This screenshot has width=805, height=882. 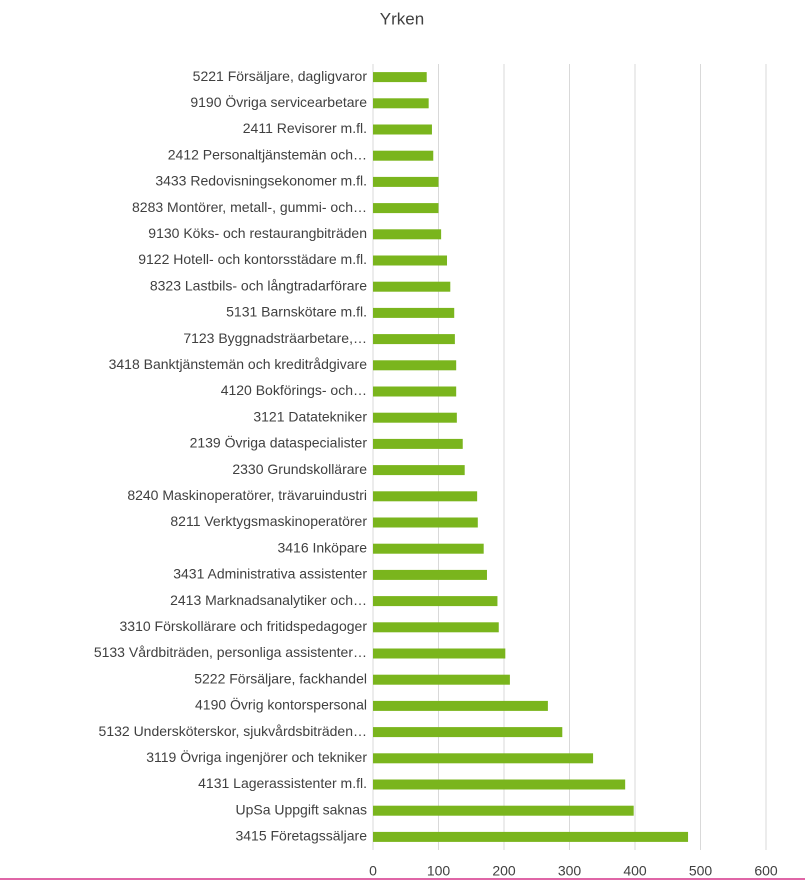 I want to click on y-tick-label: 3418 Banktjänstemän och kreditrådgivare, so click(x=238, y=364).